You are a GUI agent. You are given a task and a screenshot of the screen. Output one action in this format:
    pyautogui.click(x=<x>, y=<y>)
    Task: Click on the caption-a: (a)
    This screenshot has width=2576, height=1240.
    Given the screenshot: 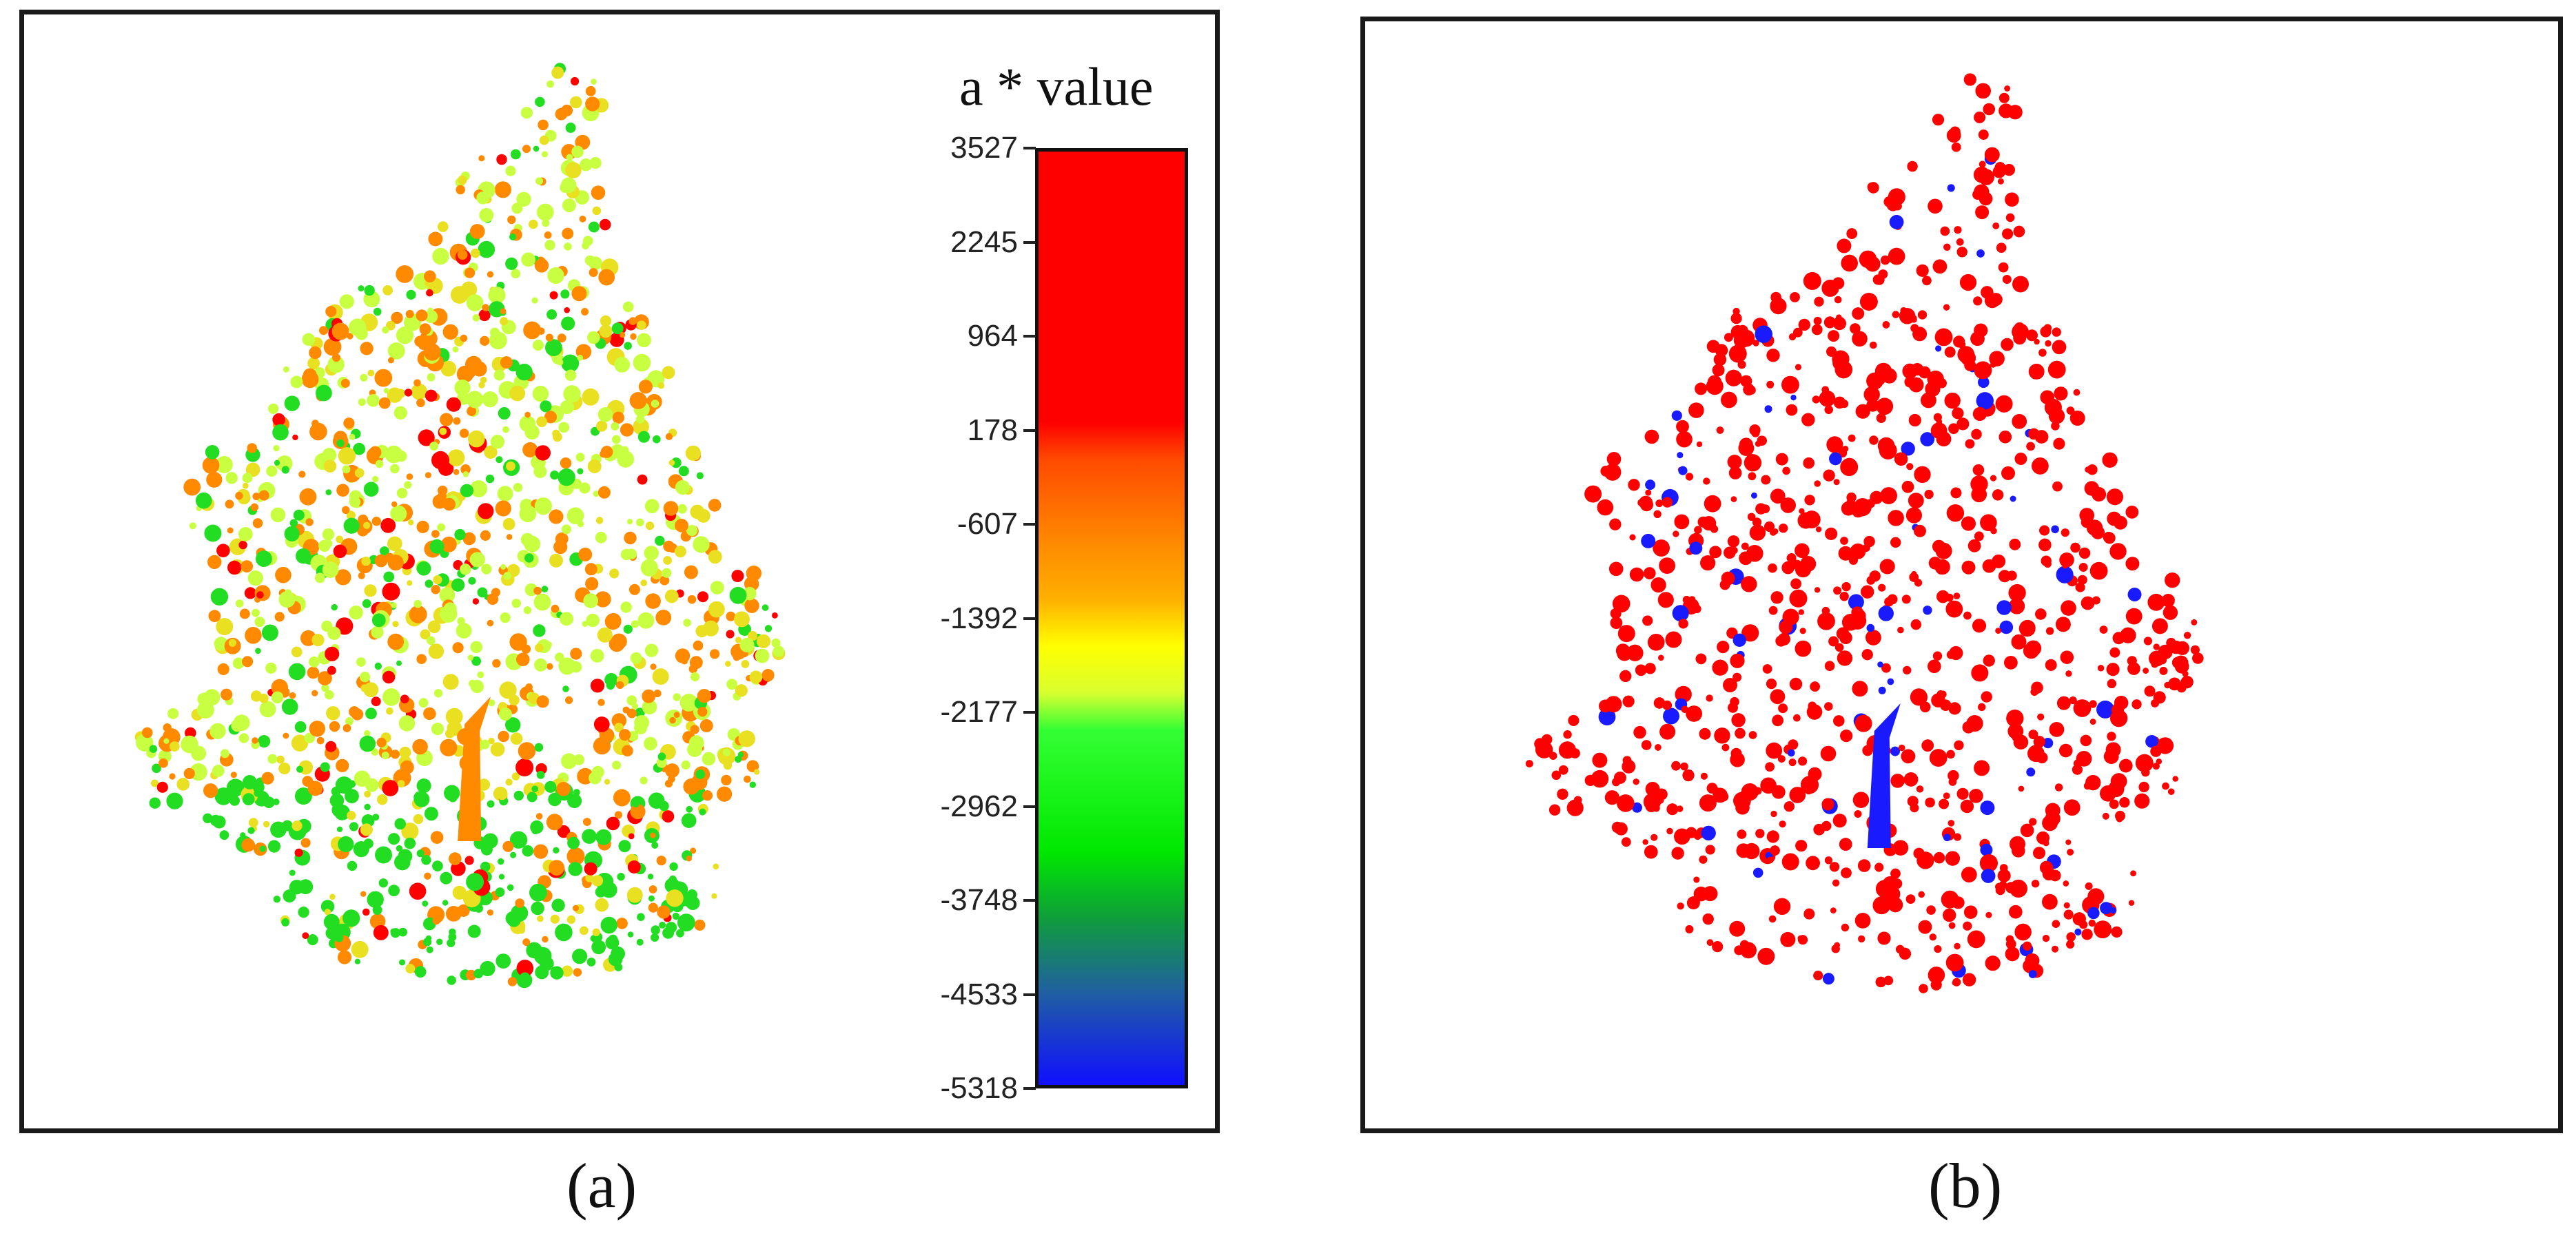 What is the action you would take?
    pyautogui.click(x=601, y=1185)
    